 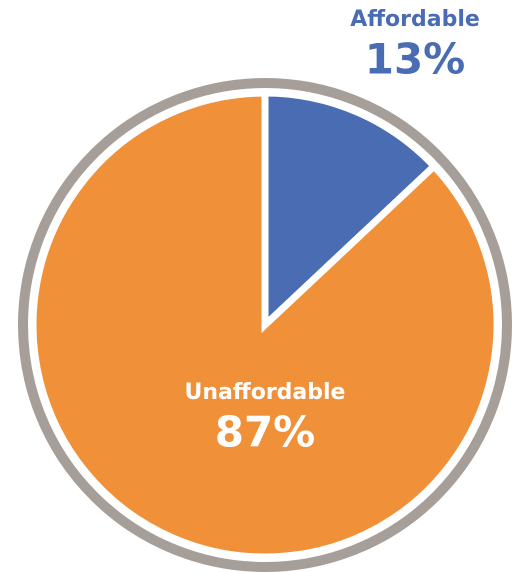 What do you see at coordinates (415, 59) in the screenshot?
I see `slice-value-label: 13%` at bounding box center [415, 59].